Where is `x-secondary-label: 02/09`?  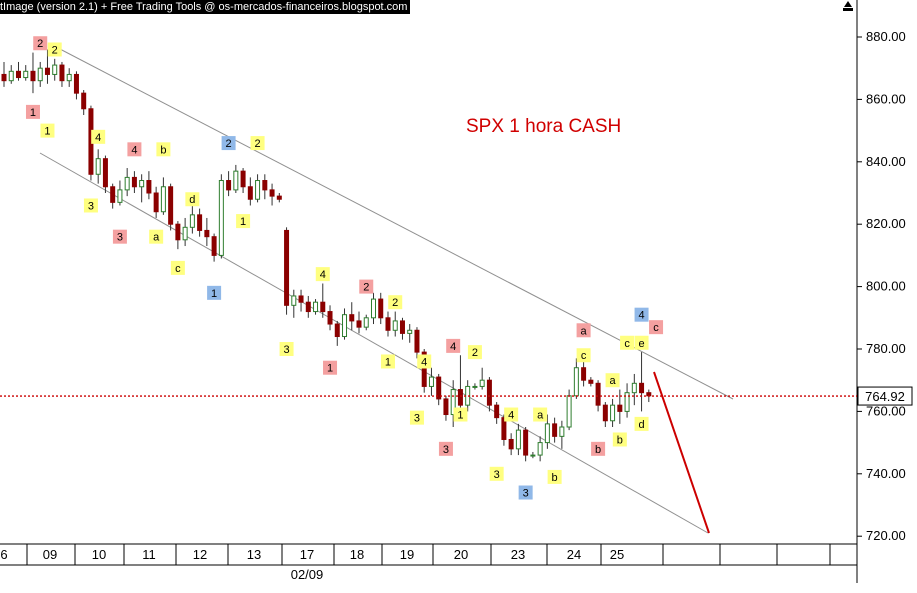
x-secondary-label: 02/09 is located at coordinates (307, 574).